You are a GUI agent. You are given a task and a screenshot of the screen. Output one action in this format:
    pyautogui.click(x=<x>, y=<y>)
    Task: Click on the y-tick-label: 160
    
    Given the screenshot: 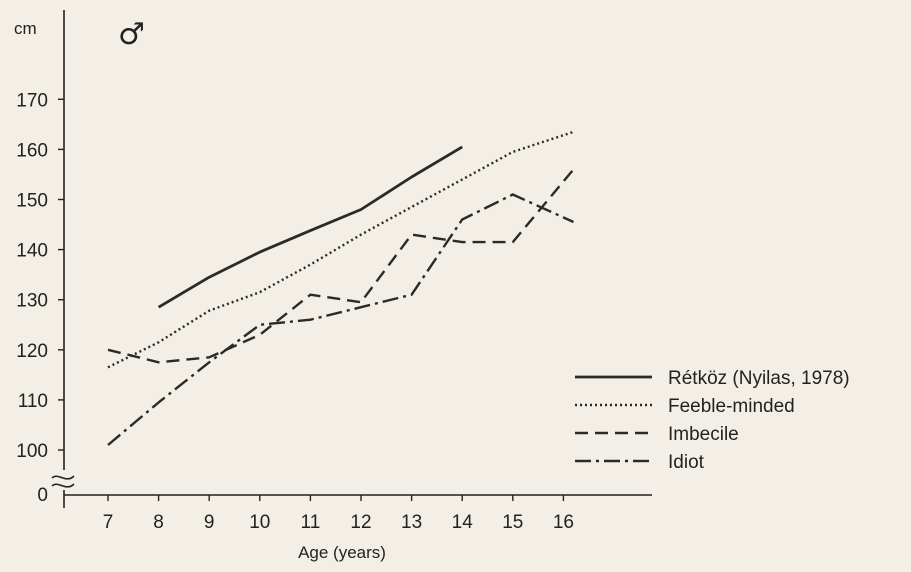 What is the action you would take?
    pyautogui.click(x=32, y=150)
    